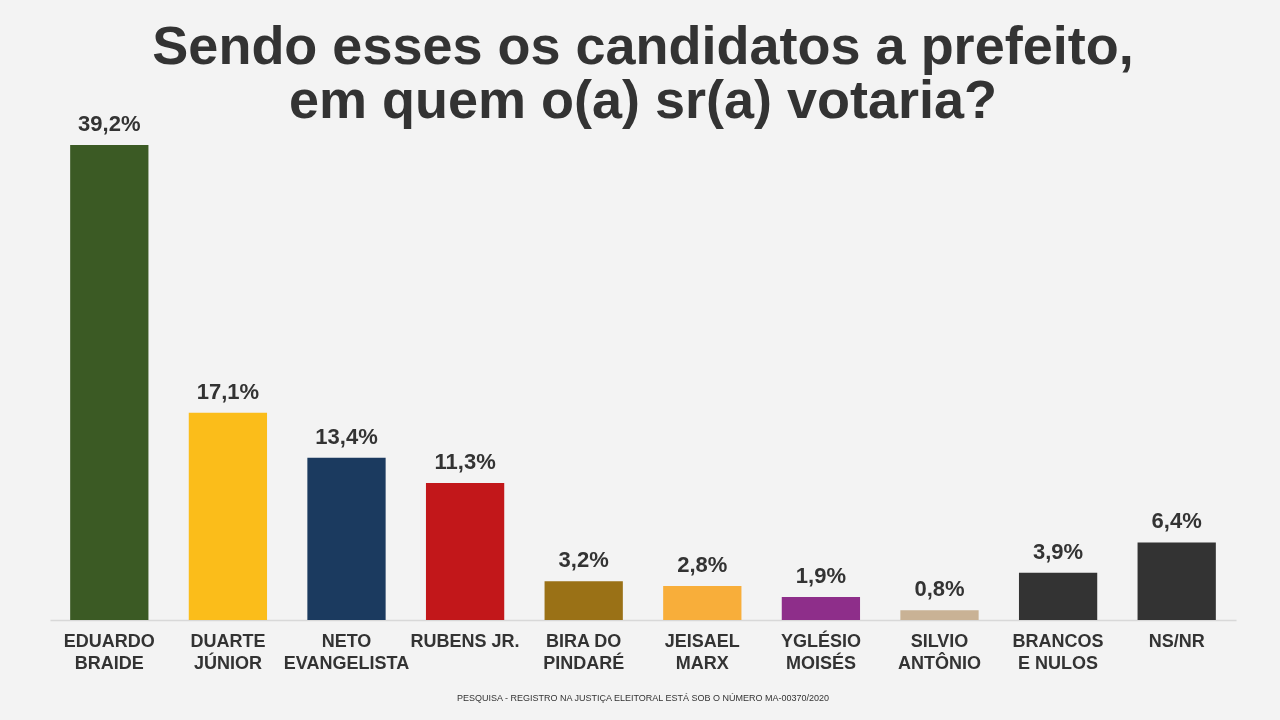 The image size is (1280, 720). I want to click on x-tick-label: RUBENS JR., so click(465, 640).